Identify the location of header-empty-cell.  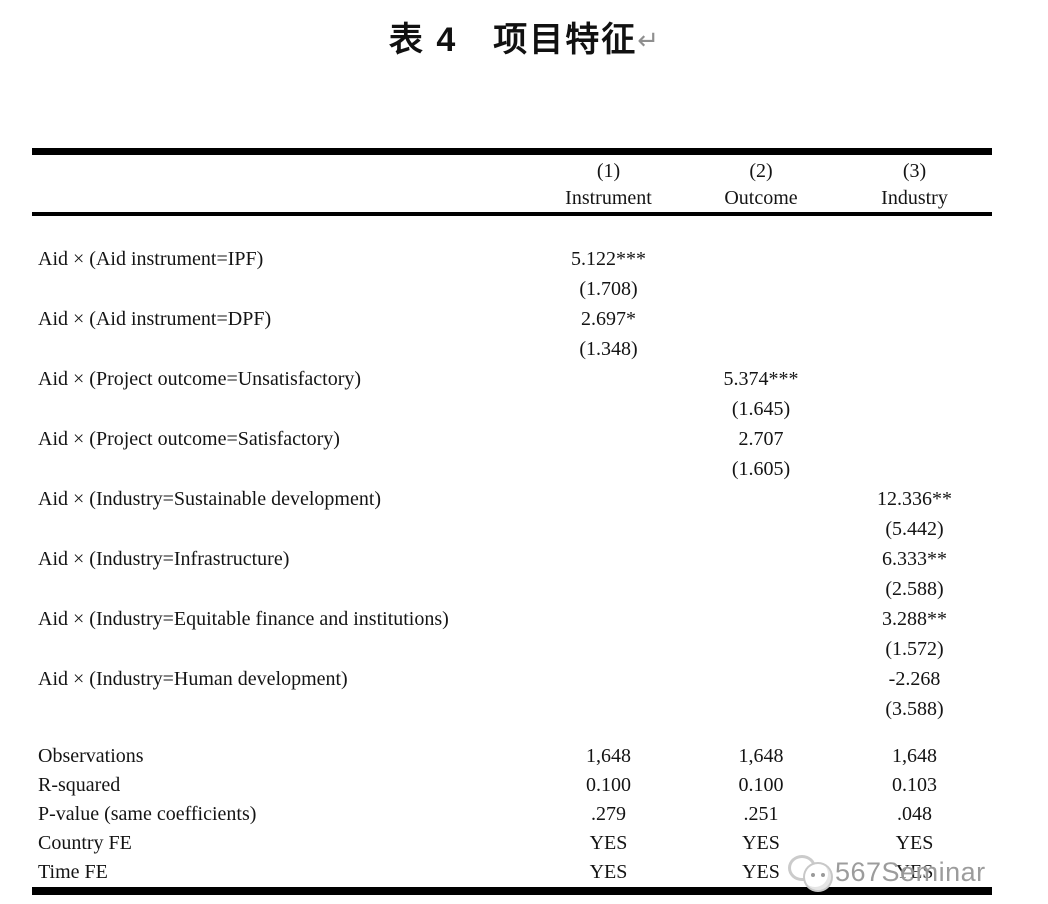
(282, 171).